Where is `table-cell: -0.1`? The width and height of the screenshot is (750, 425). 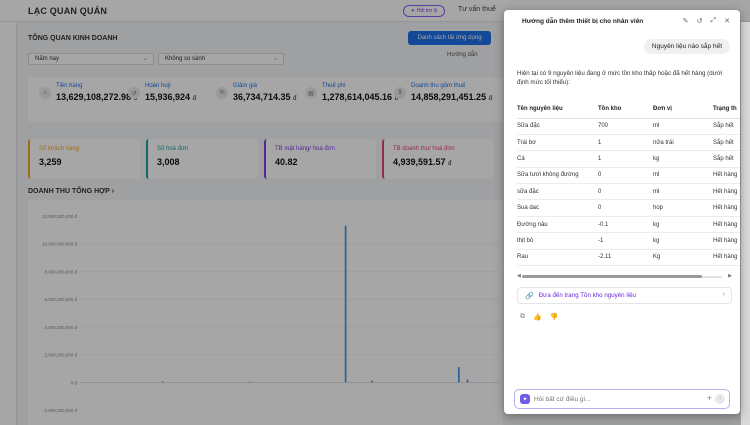 table-cell: -0.1 is located at coordinates (625, 225).